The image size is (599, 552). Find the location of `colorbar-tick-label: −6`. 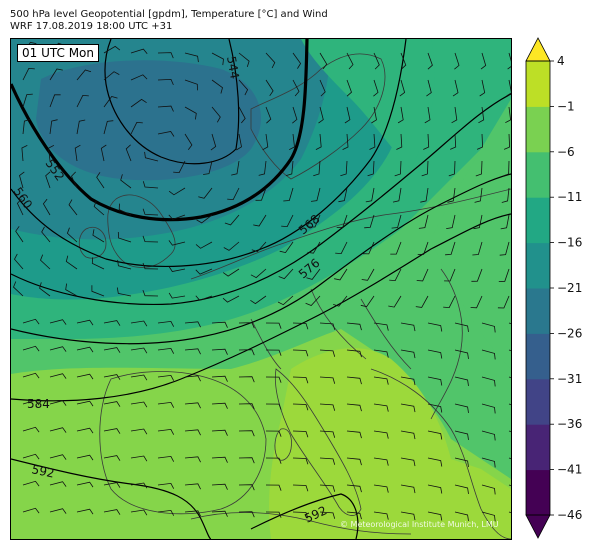

colorbar-tick-label: −6 is located at coordinates (566, 152).